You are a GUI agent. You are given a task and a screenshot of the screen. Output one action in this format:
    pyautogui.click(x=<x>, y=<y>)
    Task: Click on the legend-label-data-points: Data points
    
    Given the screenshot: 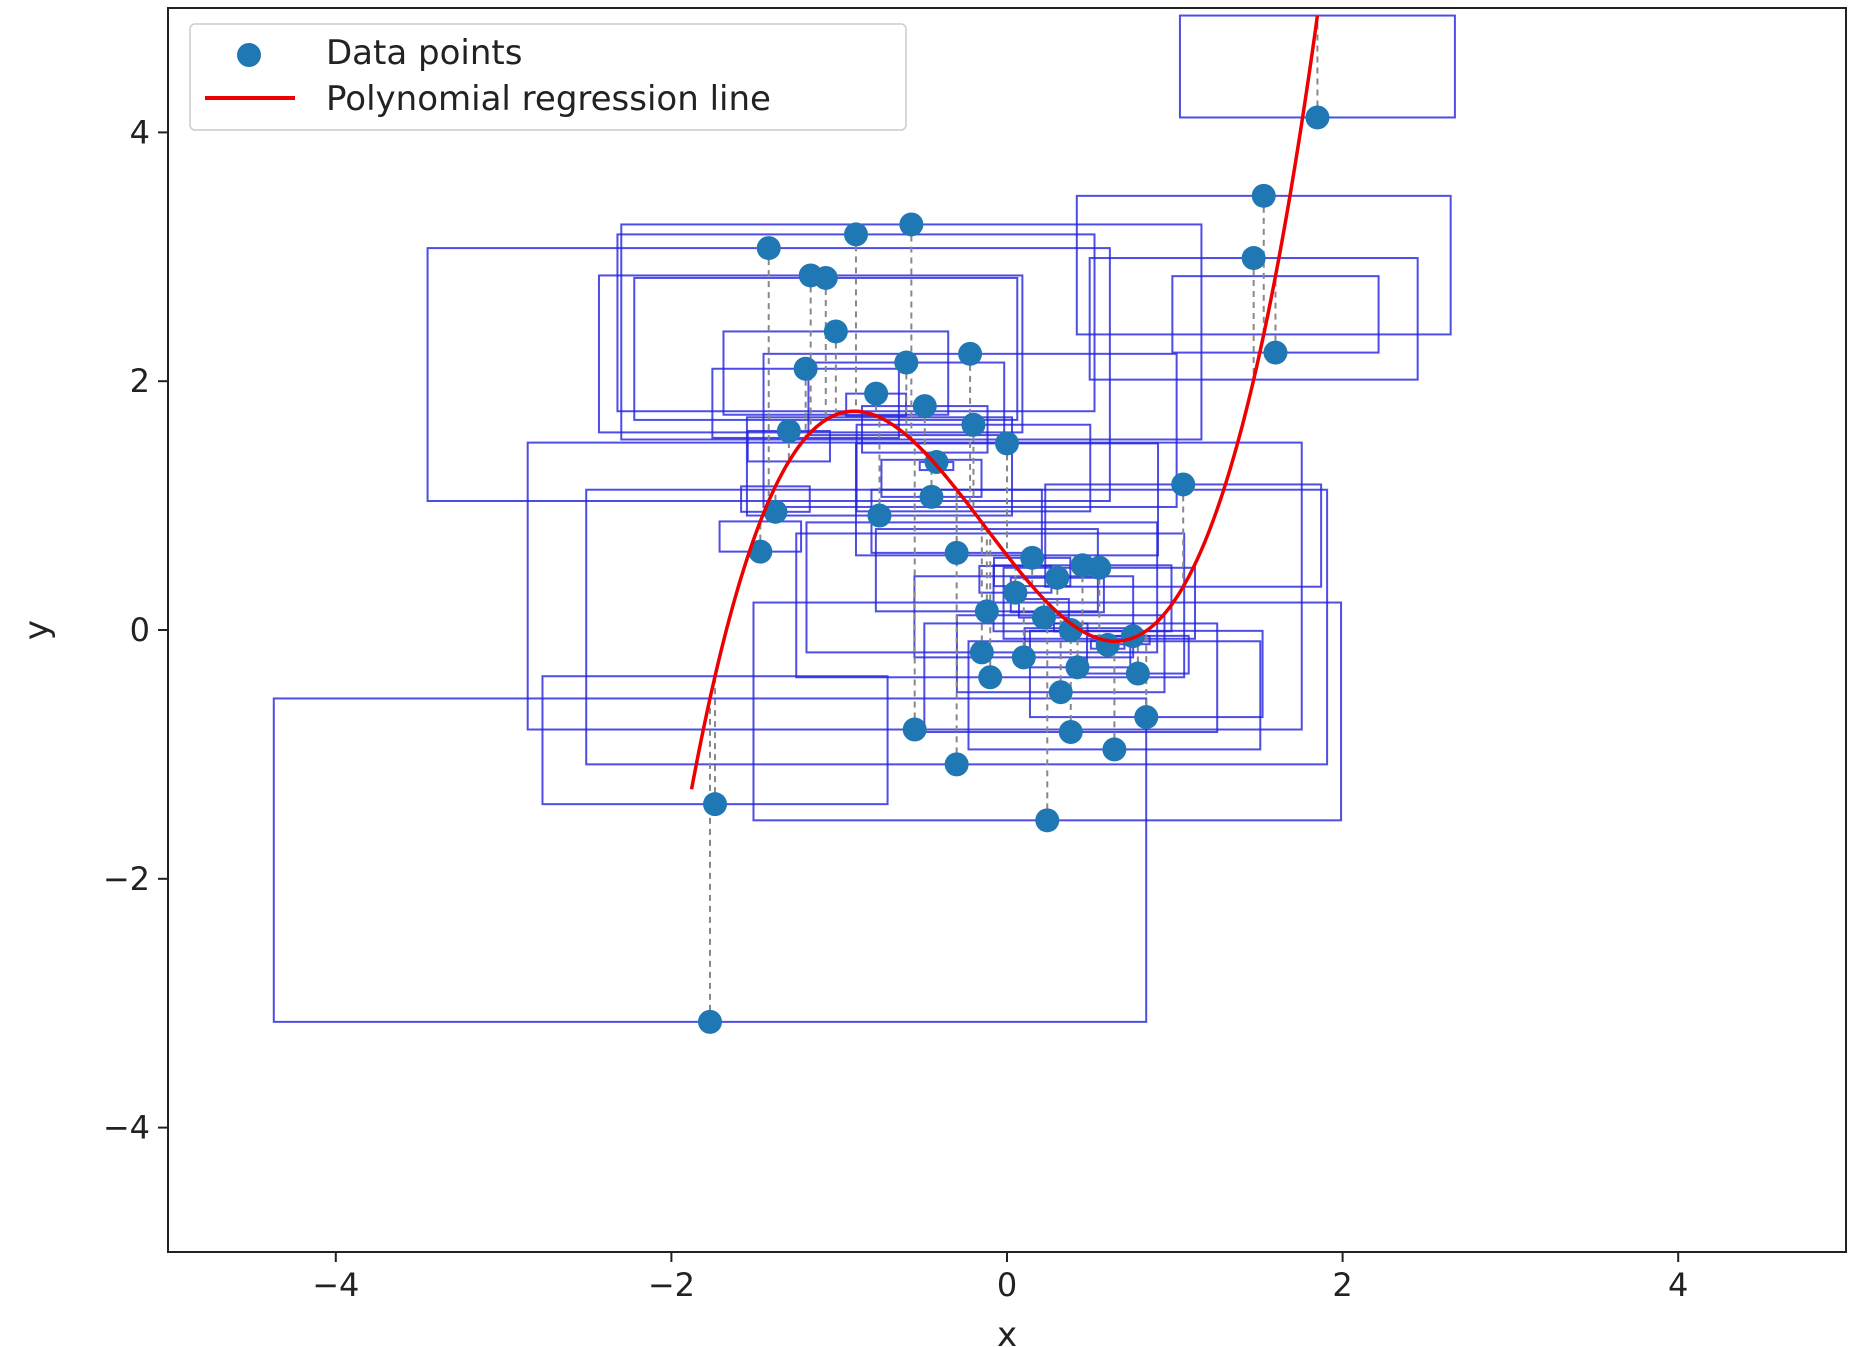 What is the action you would take?
    pyautogui.click(x=424, y=53)
    